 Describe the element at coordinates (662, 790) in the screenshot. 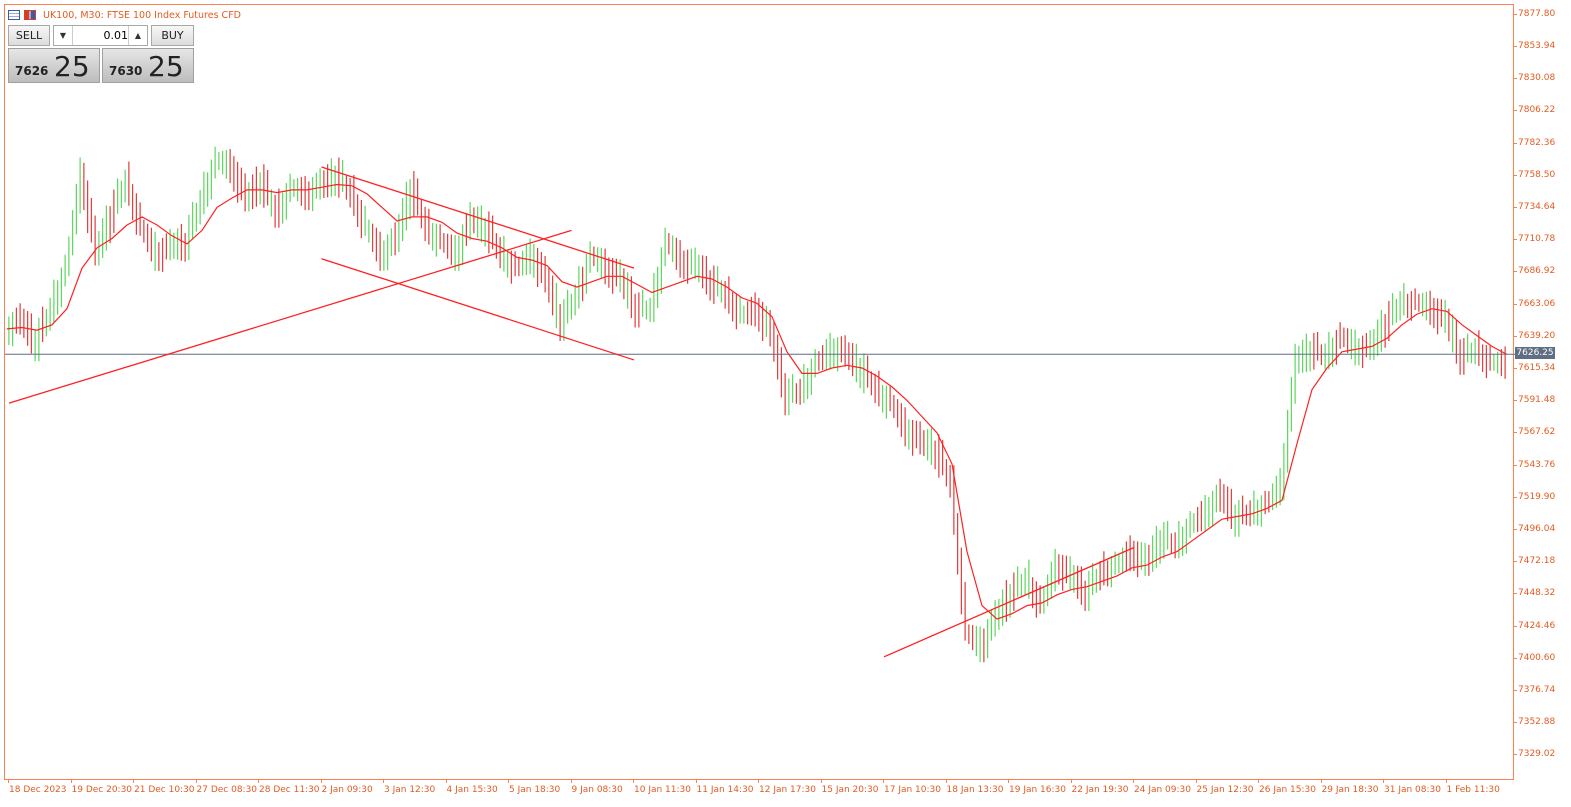

I see `time-tick-label: 10 Jan 11:30` at that location.